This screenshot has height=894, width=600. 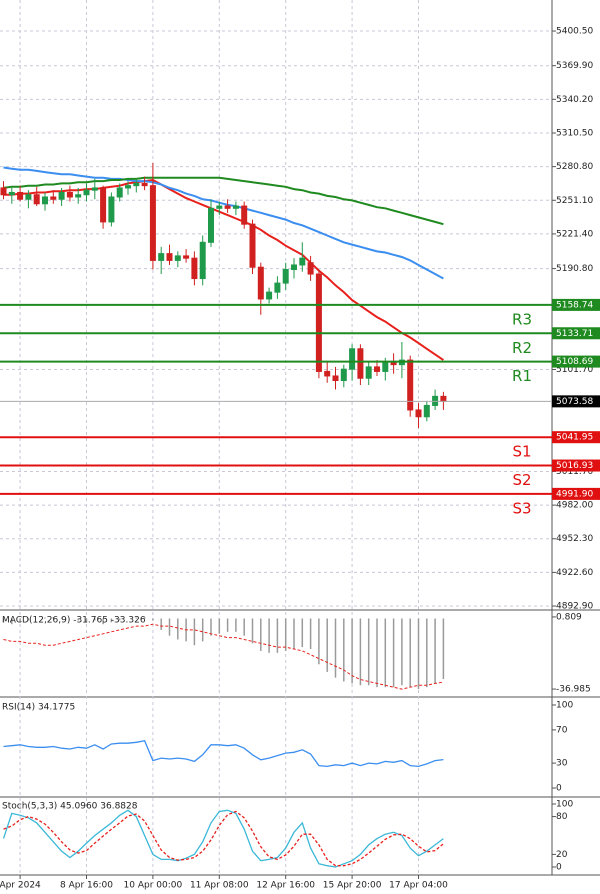 What do you see at coordinates (522, 319) in the screenshot?
I see `level-label: R3` at bounding box center [522, 319].